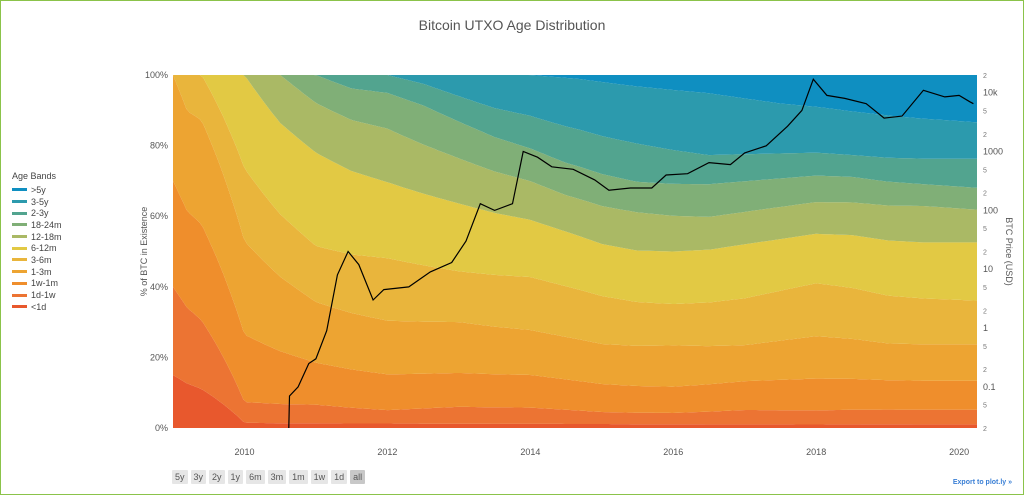  Describe the element at coordinates (41, 271) in the screenshot. I see `legend-label: 1-3m` at that location.